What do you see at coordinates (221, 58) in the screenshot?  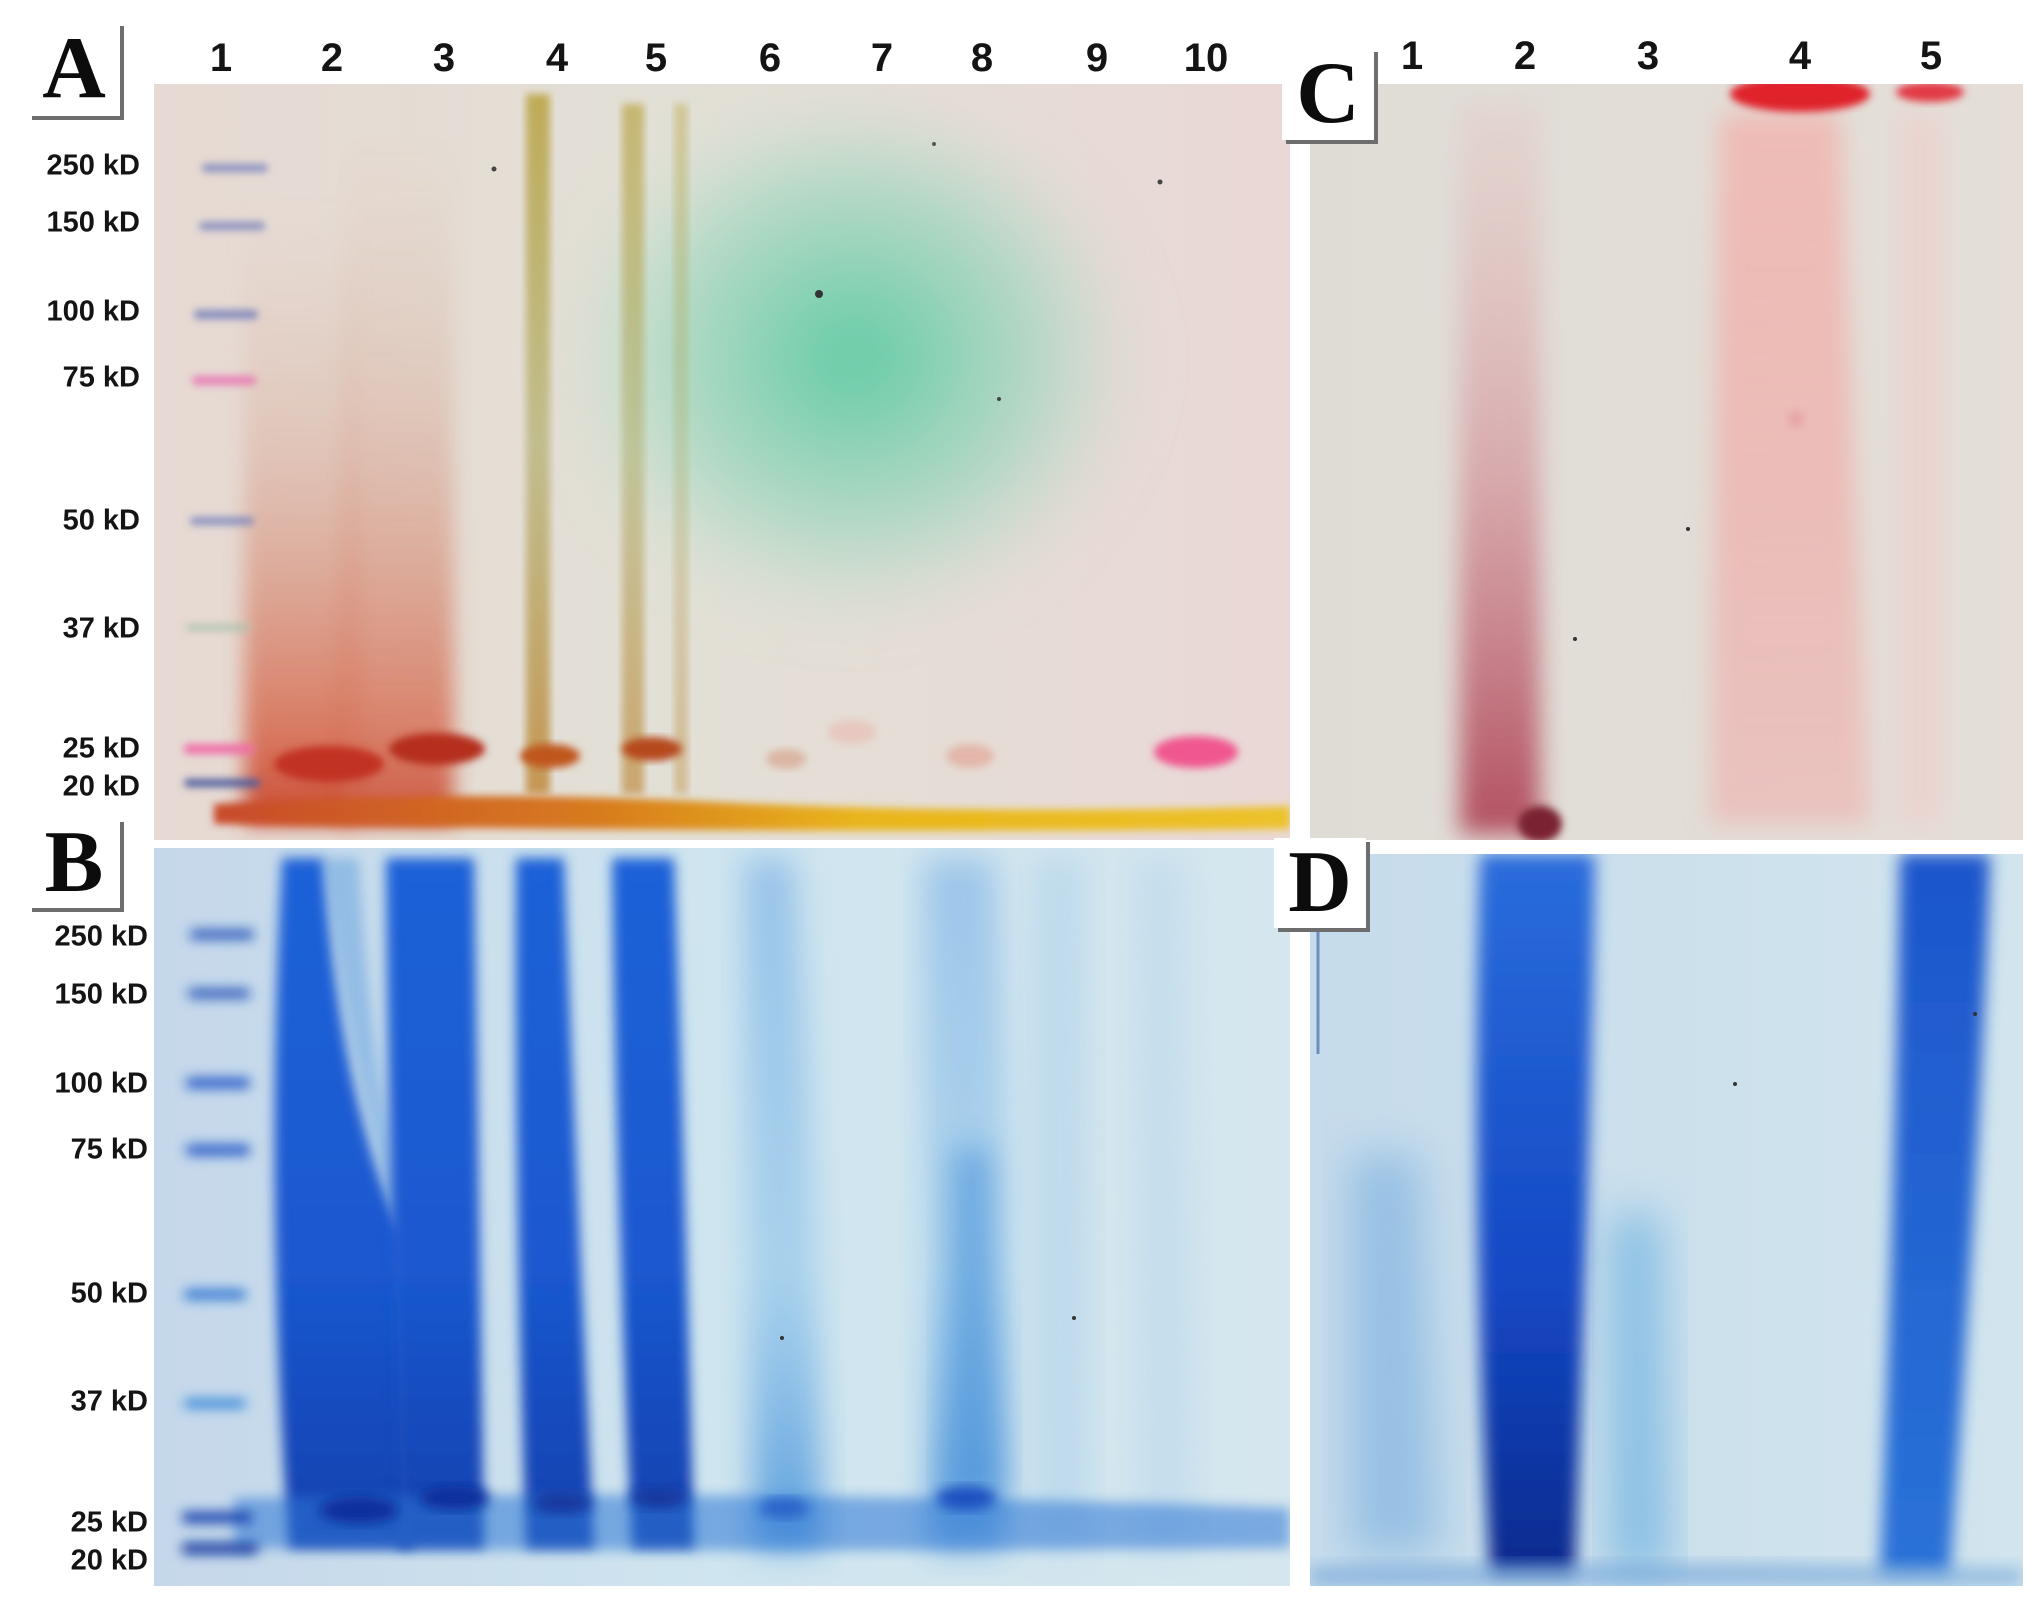 I see `lane-number-a-1: 1` at bounding box center [221, 58].